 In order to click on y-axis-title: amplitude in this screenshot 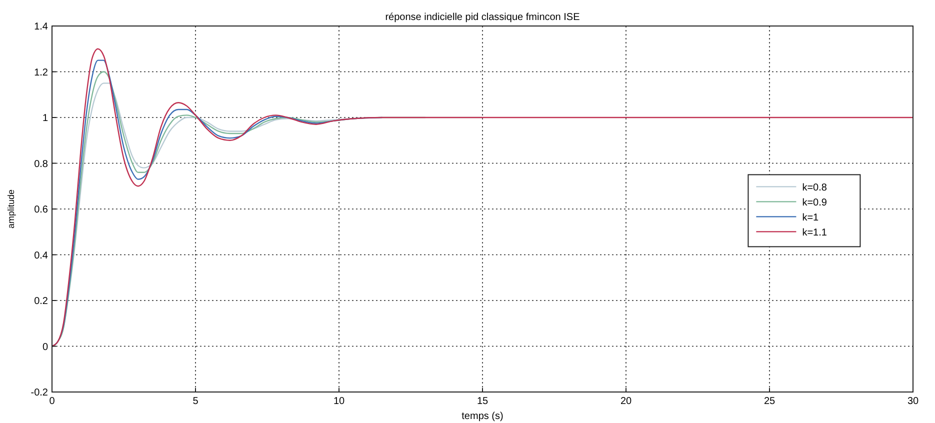, I will do `click(11, 209)`.